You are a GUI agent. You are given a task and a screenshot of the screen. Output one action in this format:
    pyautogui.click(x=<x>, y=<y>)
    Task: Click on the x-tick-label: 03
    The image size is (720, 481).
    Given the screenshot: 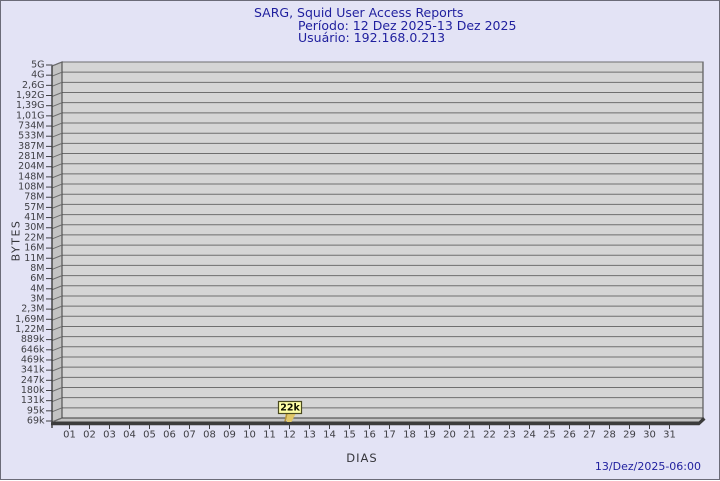 What is the action you would take?
    pyautogui.click(x=109, y=435)
    